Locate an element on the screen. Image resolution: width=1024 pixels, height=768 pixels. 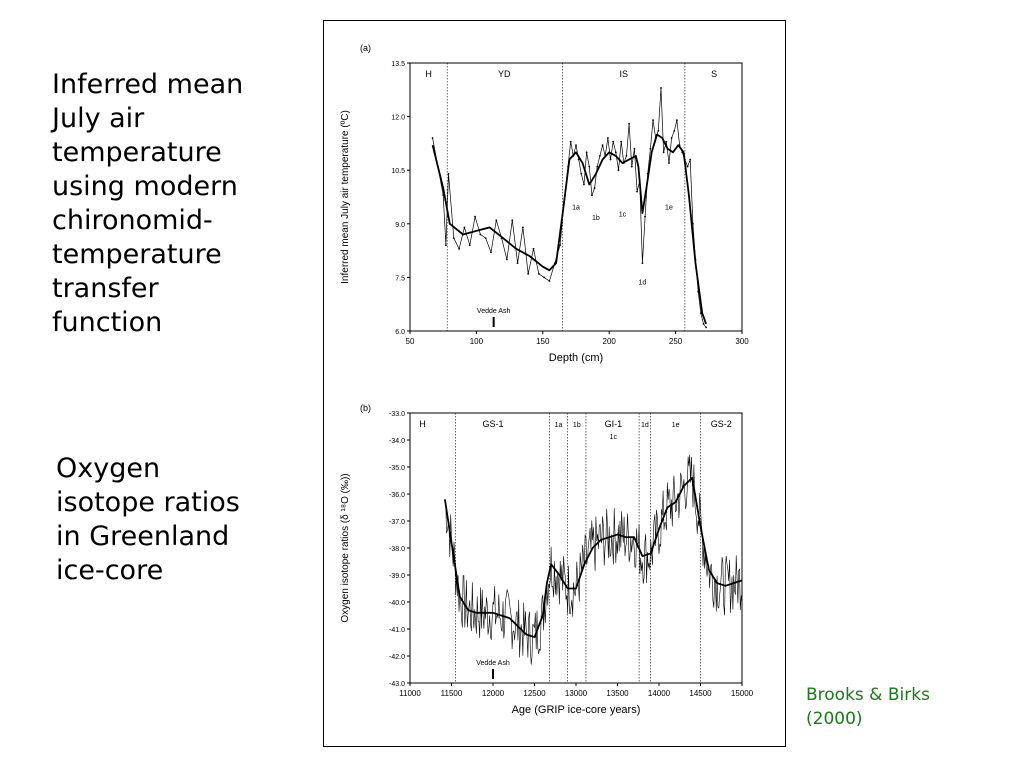
panel-b-zone-label: 1d is located at coordinates (645, 425).